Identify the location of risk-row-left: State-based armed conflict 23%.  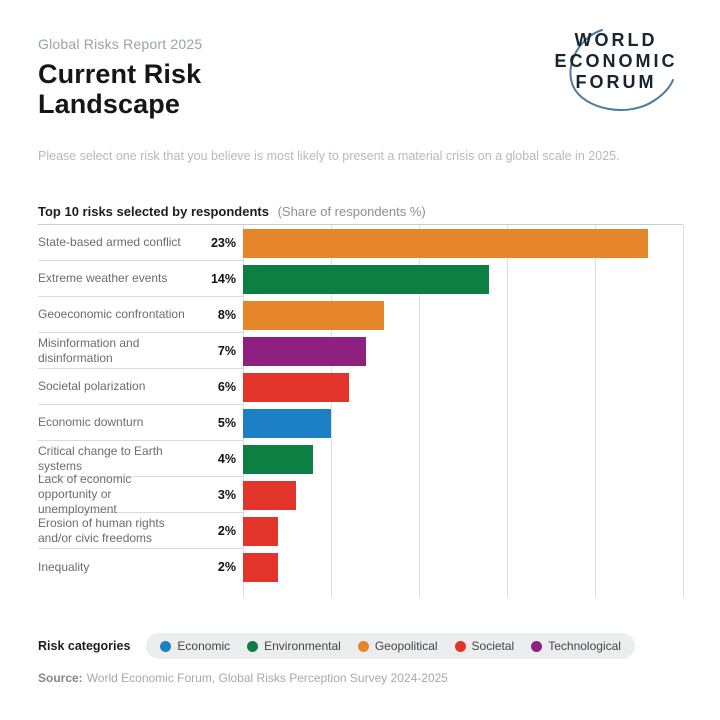
(140, 243).